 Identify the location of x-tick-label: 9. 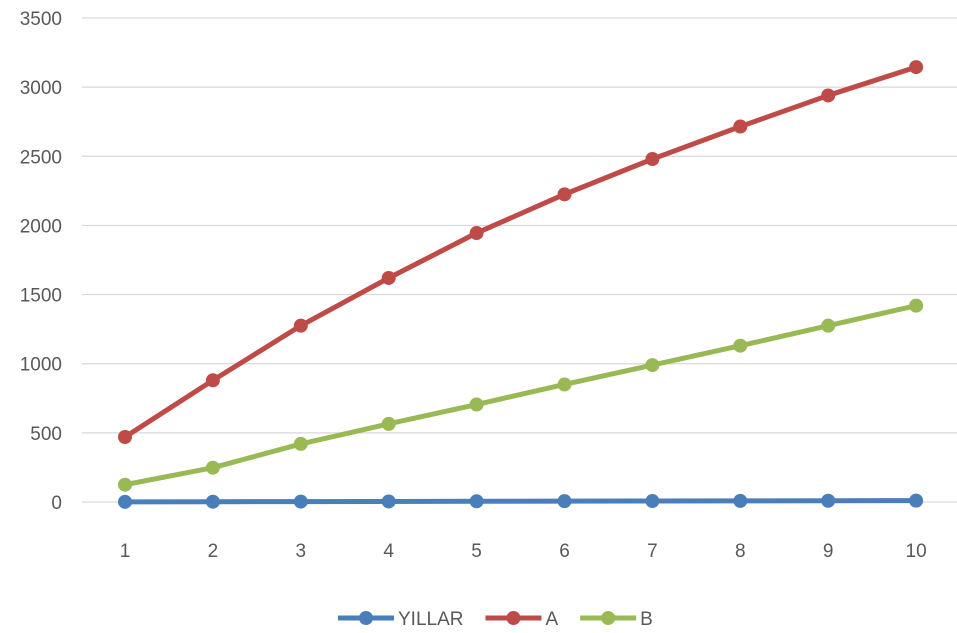
(828, 551).